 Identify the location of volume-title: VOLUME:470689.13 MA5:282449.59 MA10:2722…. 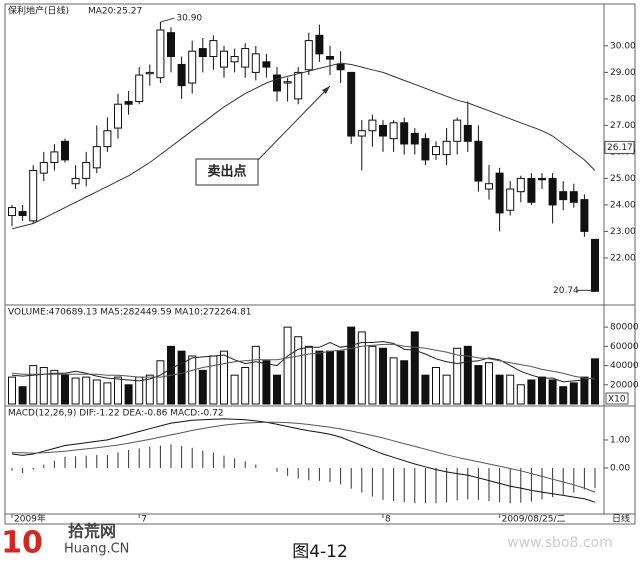
(130, 313).